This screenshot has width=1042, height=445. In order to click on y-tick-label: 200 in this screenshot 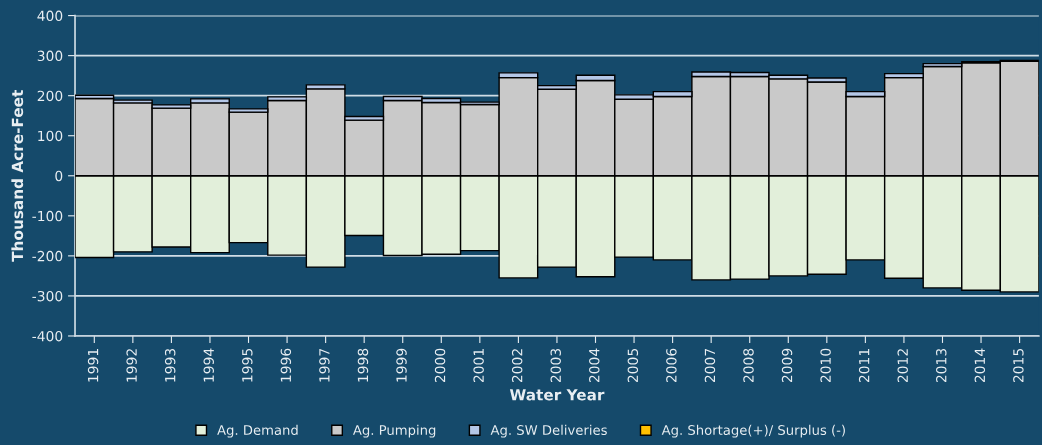, I will do `click(50, 96)`.